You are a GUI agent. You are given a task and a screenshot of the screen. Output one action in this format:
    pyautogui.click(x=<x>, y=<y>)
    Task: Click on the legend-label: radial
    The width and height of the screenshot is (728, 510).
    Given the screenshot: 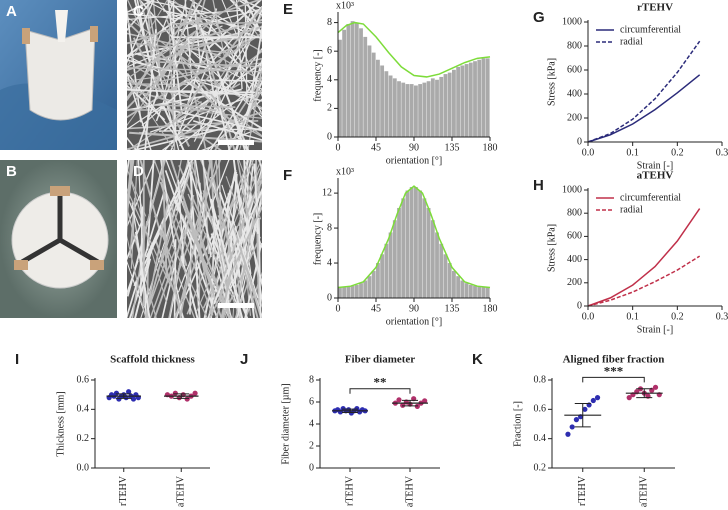 What is the action you would take?
    pyautogui.click(x=631, y=209)
    